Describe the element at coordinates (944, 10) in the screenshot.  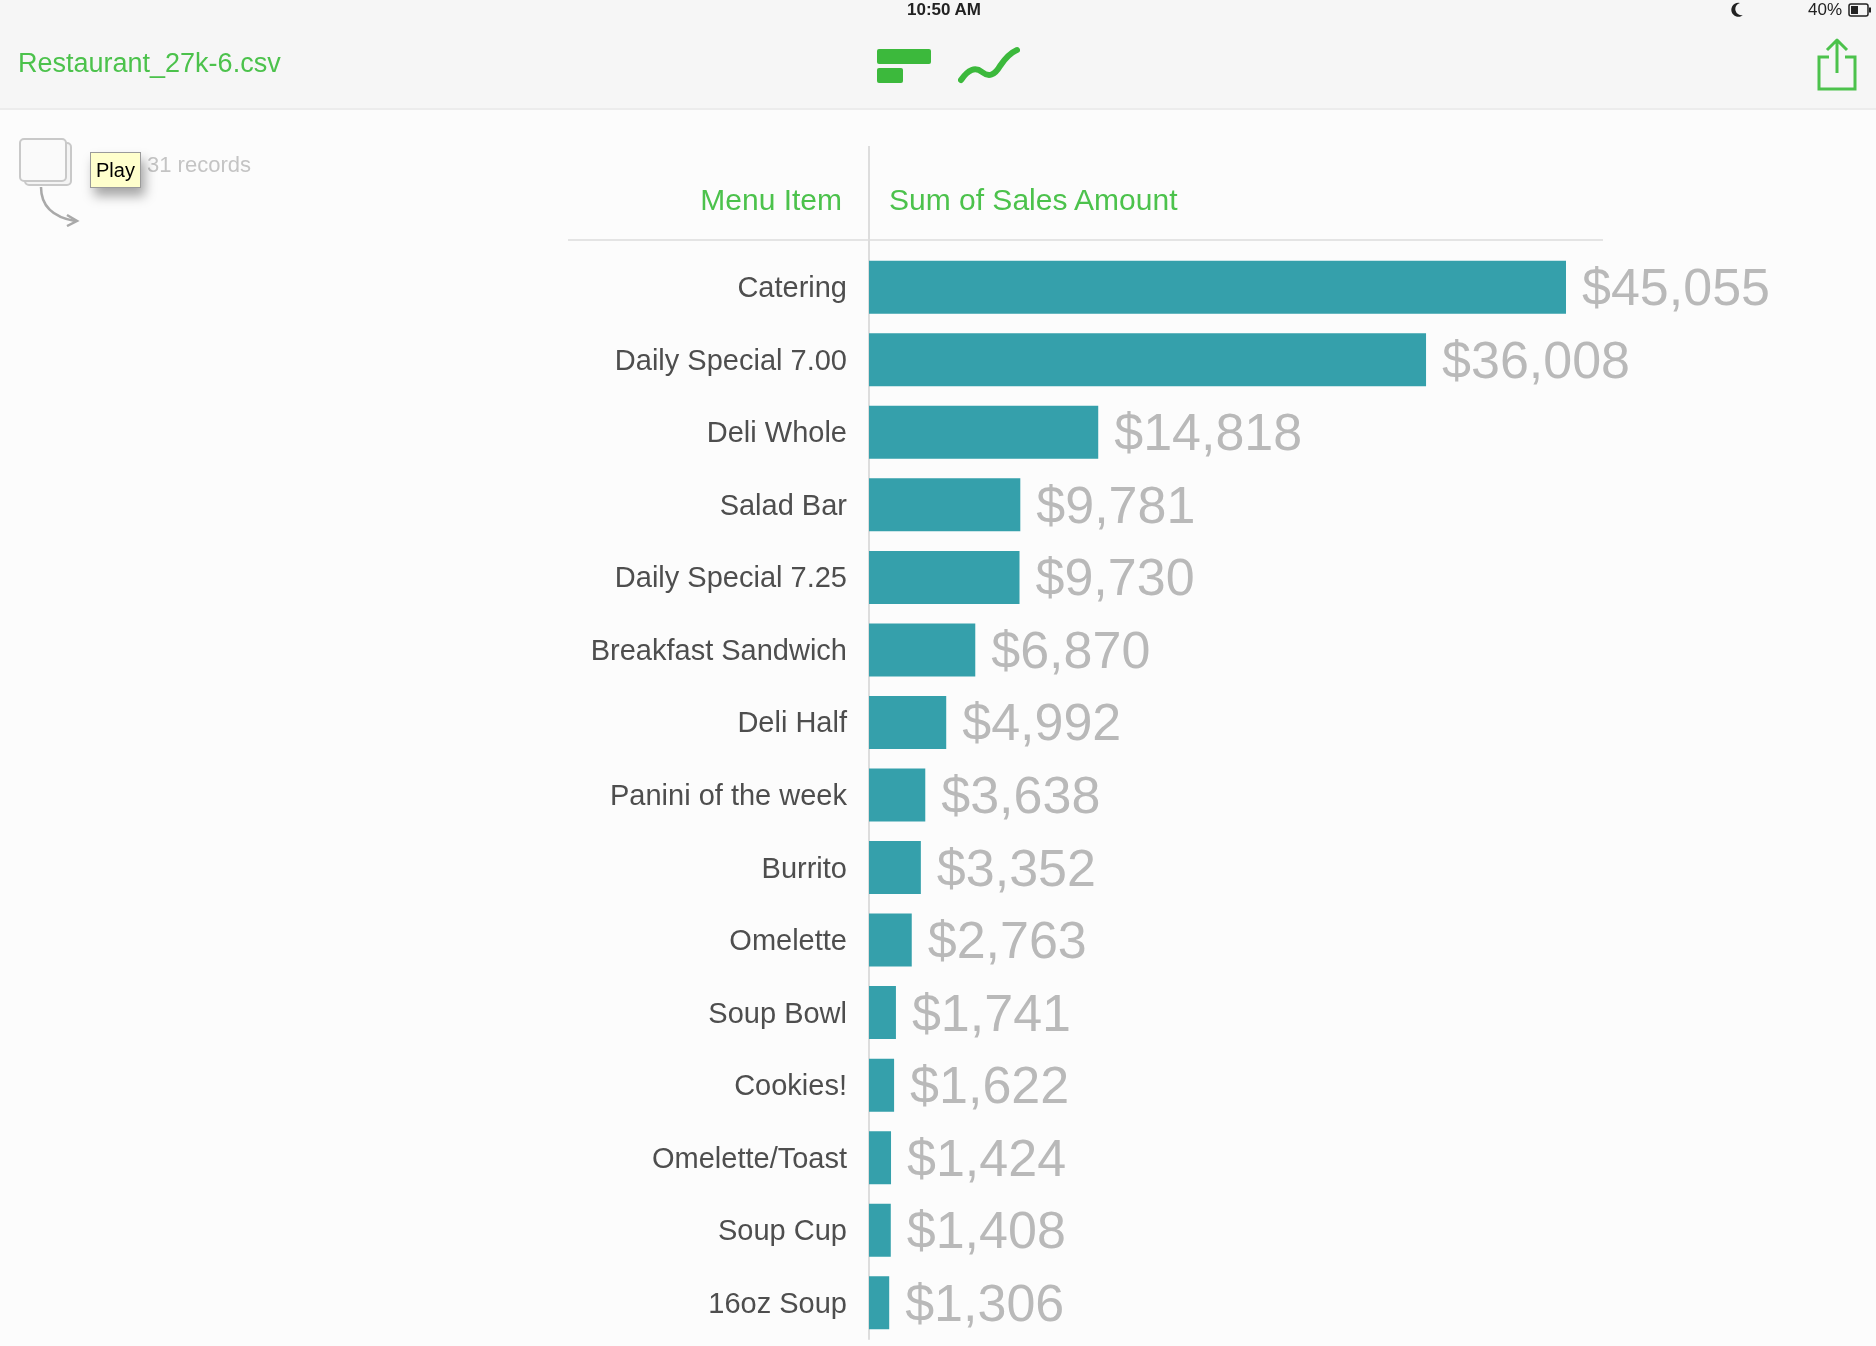
I see `text: 10:50 AM` at that location.